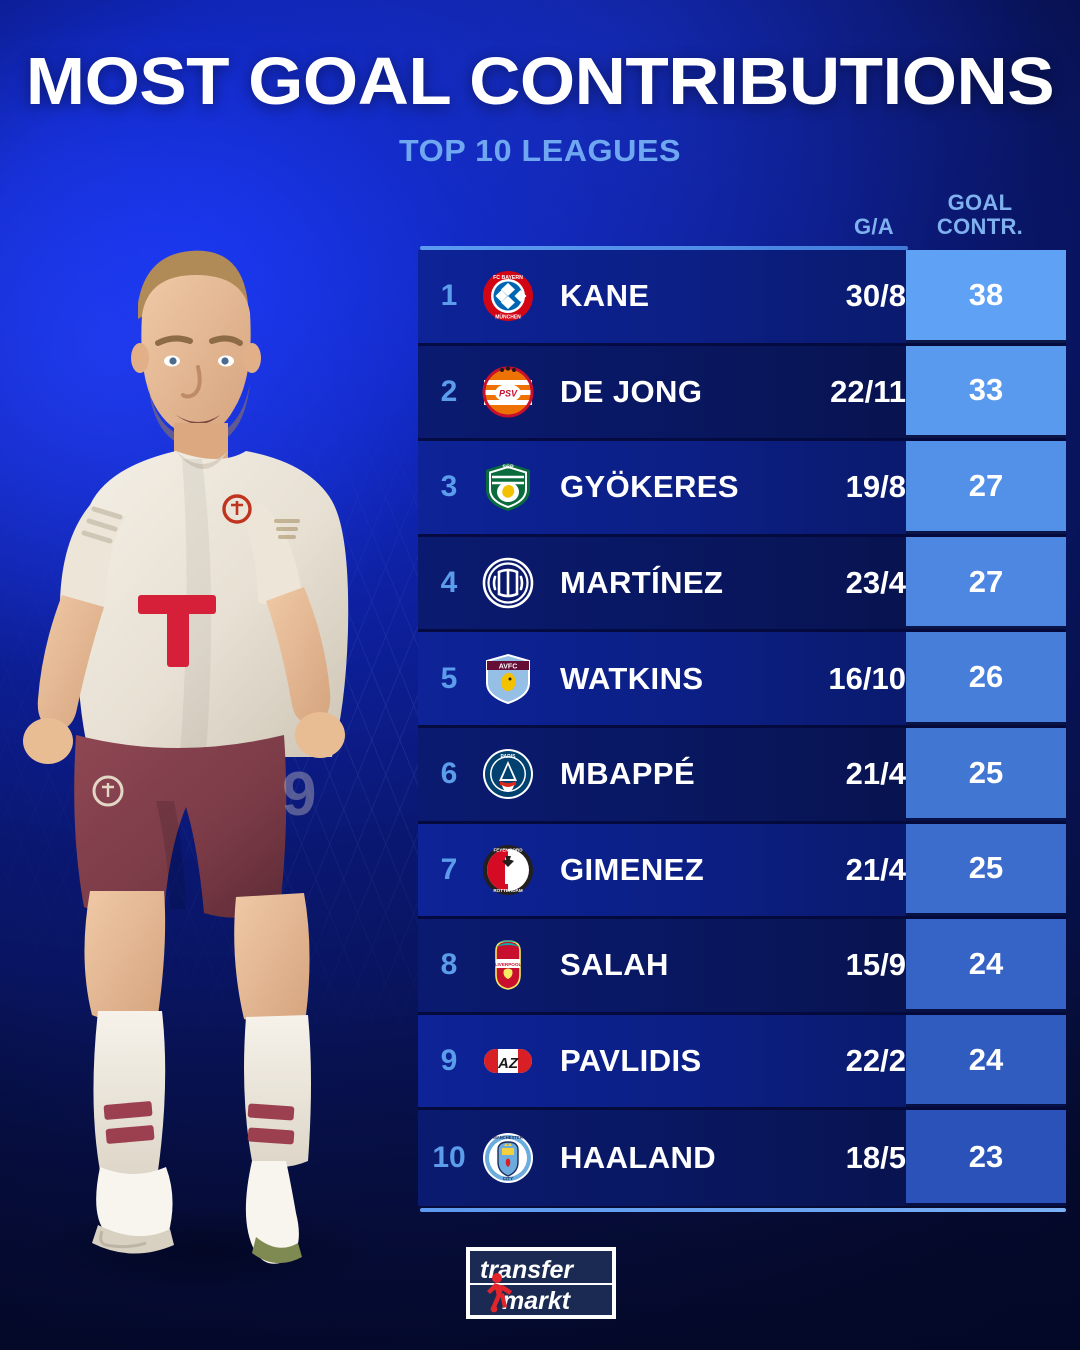 The image size is (1080, 1350). Describe the element at coordinates (449, 774) in the screenshot. I see `rank-number: 6` at that location.